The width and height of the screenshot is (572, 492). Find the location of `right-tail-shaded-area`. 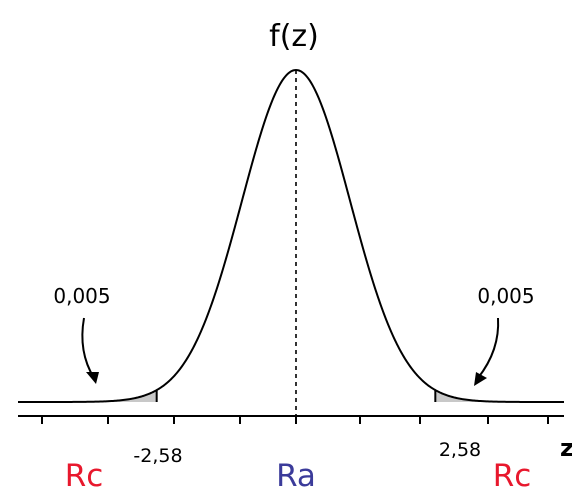

right-tail-shaded-area is located at coordinates (499, 395).